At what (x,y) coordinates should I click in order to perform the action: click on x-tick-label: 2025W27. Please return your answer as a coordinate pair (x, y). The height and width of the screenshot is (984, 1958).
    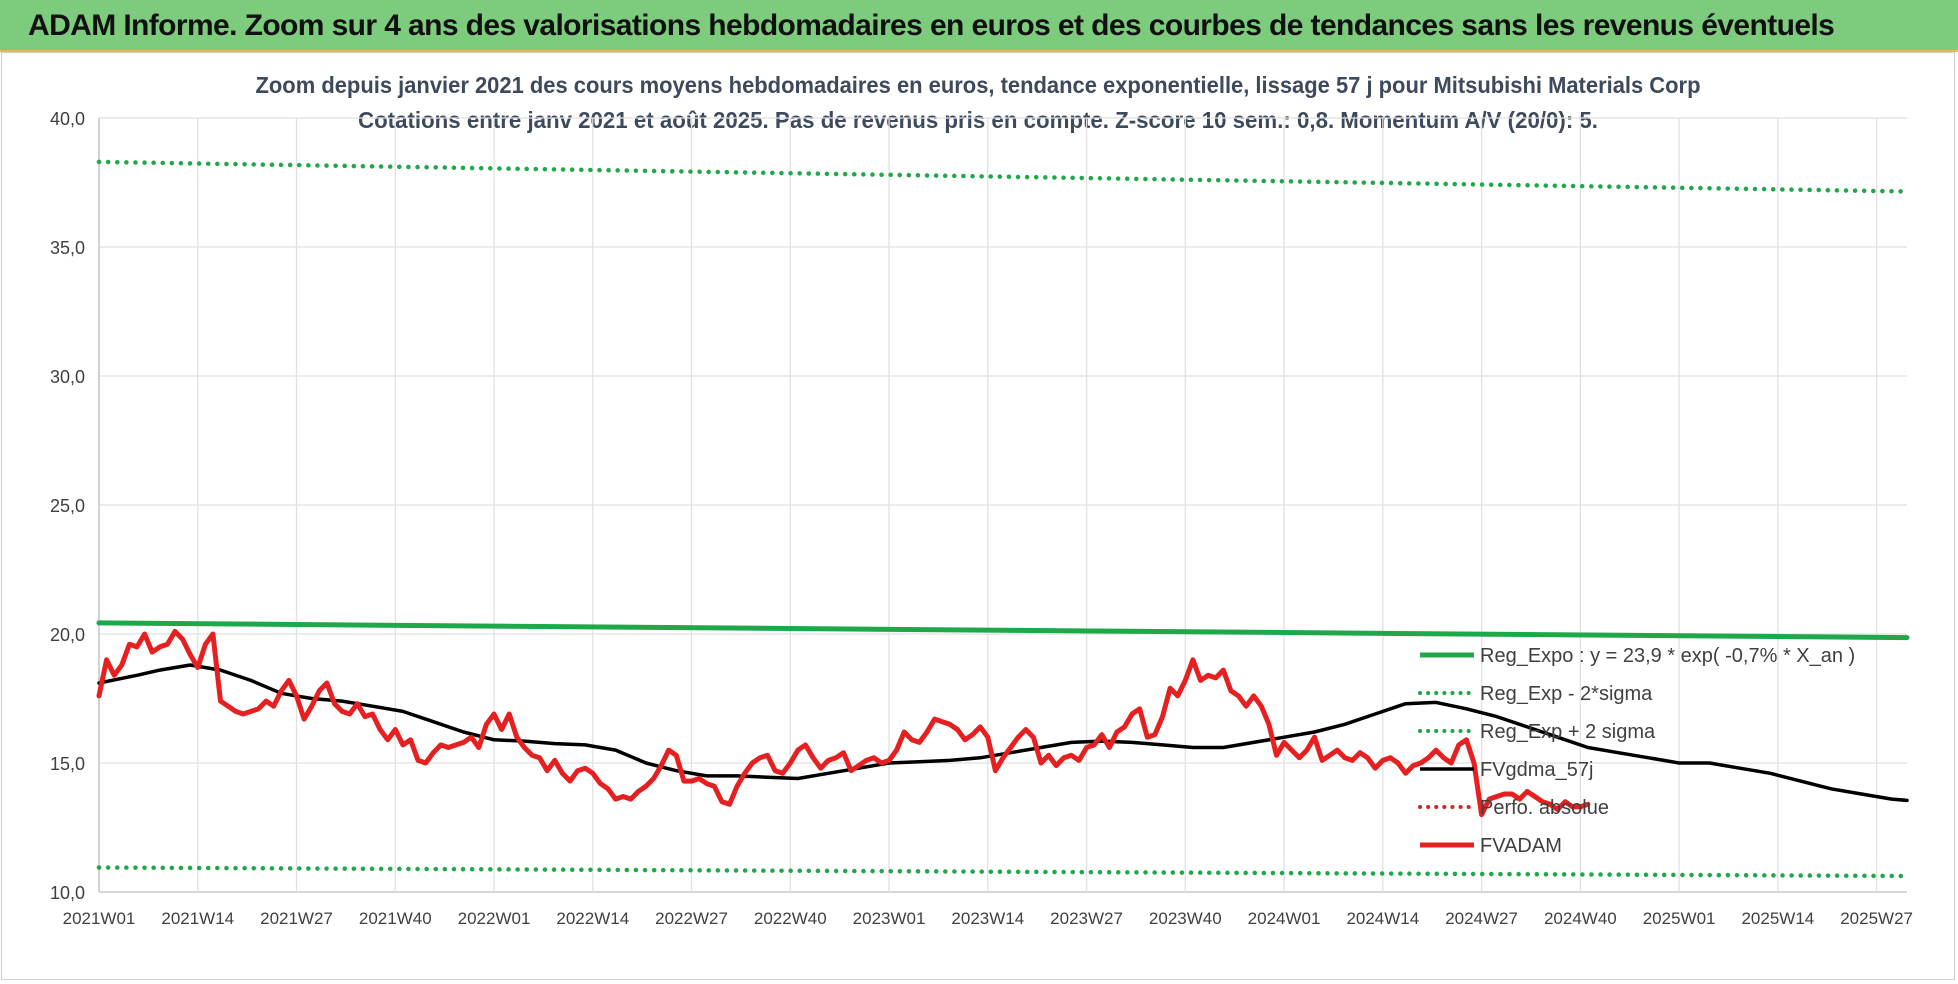
    Looking at the image, I should click on (1876, 918).